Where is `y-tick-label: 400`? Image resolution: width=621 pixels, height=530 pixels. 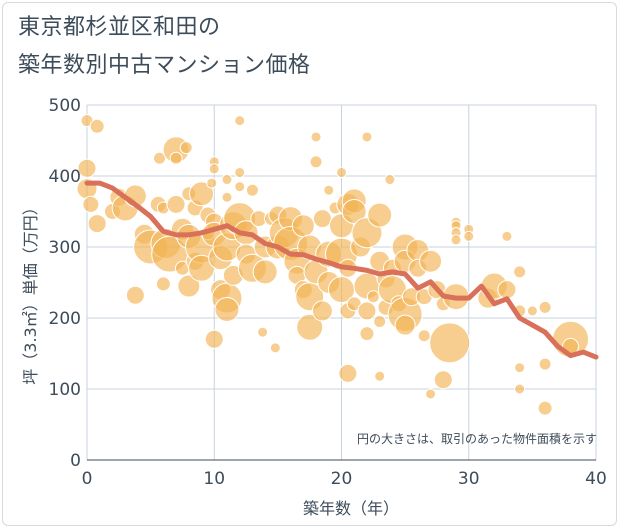 y-tick-label: 400 is located at coordinates (65, 177).